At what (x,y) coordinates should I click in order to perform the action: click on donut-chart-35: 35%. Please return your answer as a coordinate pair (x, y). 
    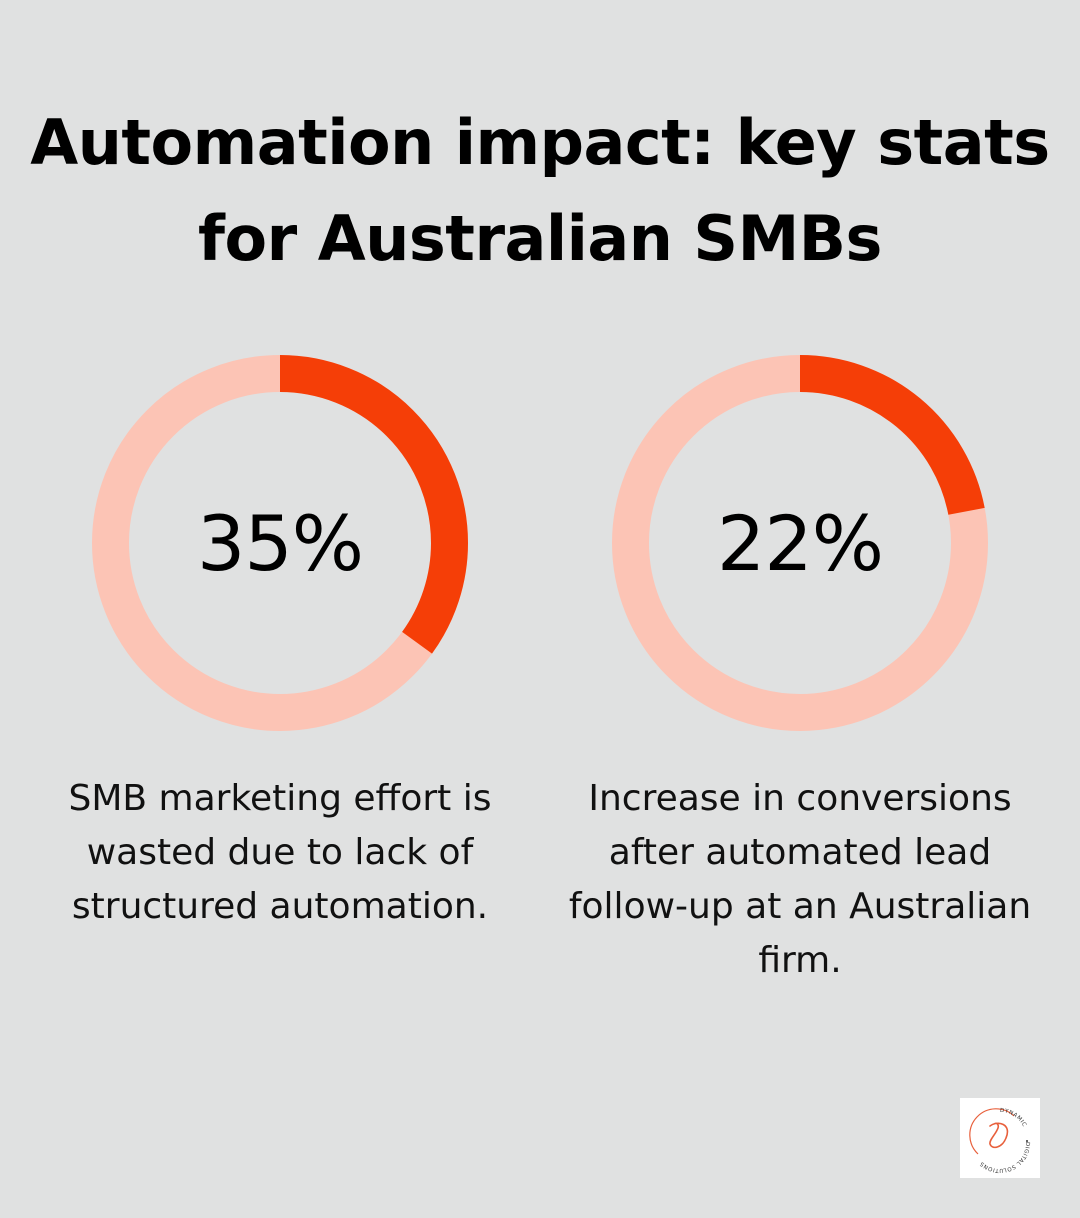
    Looking at the image, I should click on (280, 543).